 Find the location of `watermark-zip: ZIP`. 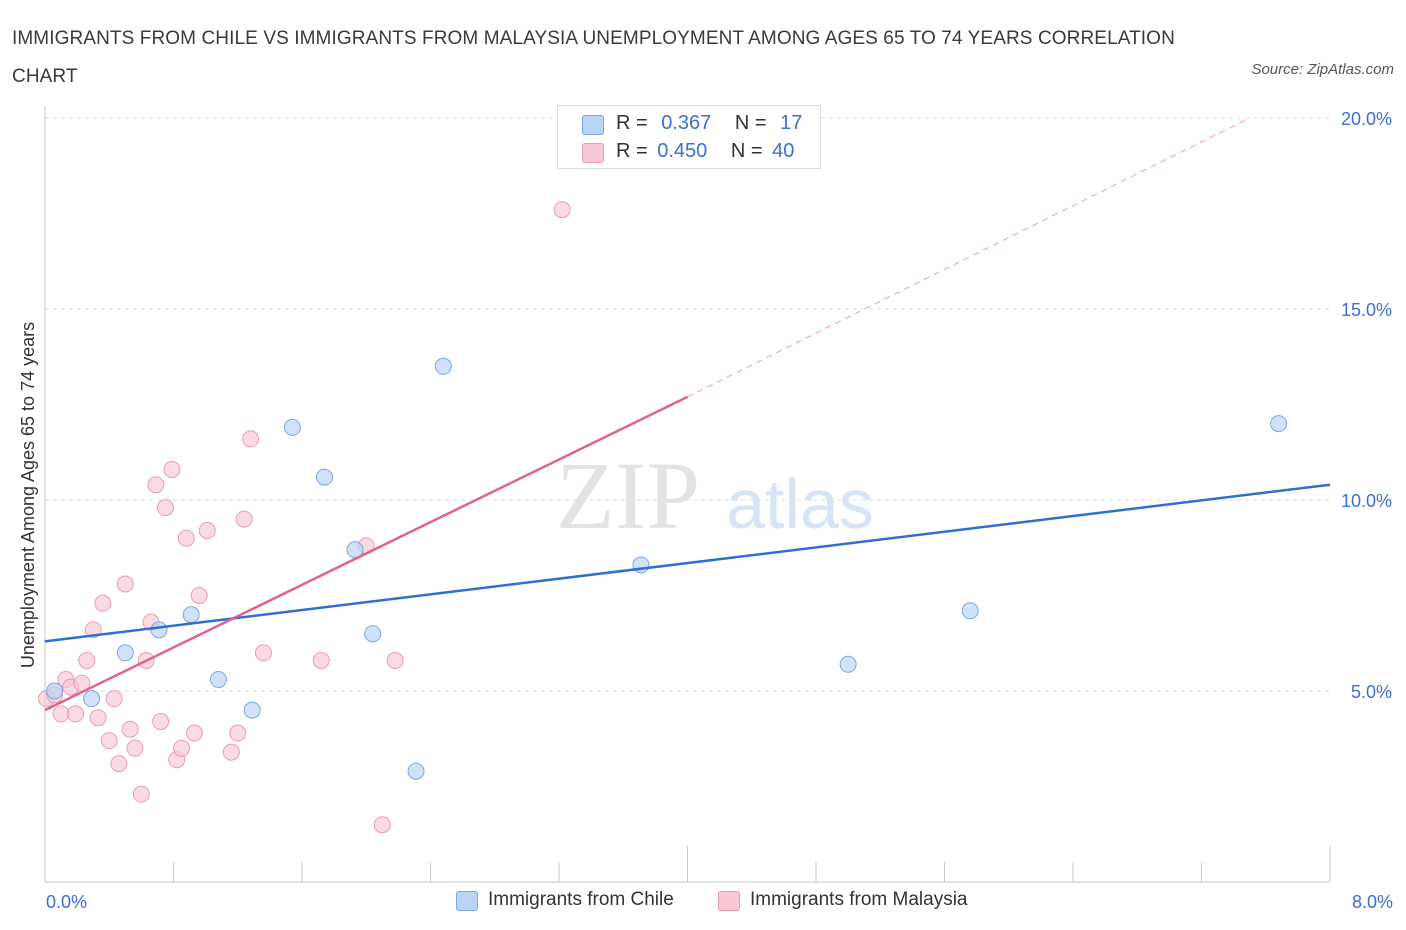

watermark-zip: ZIP is located at coordinates (628, 495).